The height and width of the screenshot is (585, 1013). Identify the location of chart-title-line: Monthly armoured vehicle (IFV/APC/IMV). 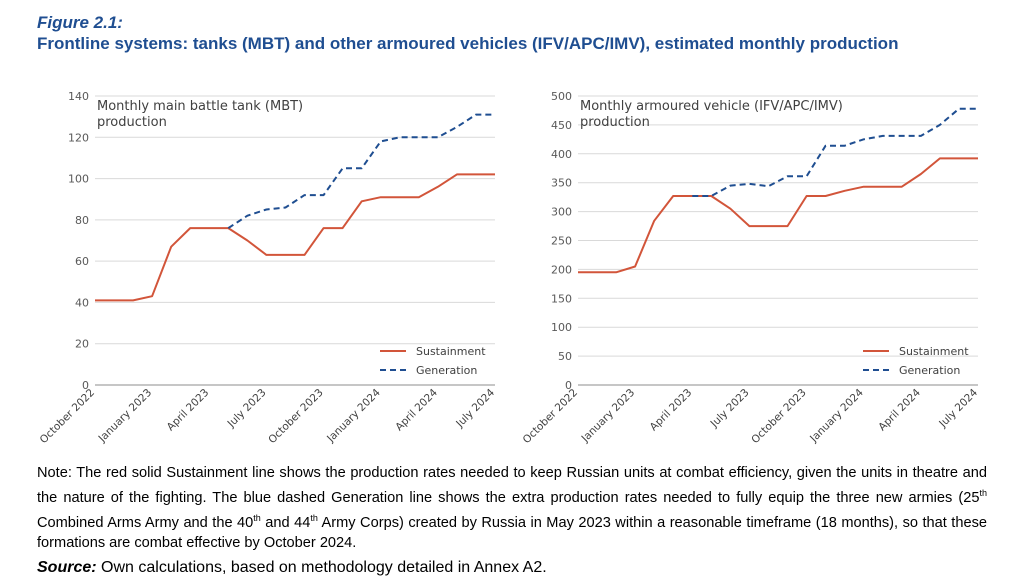
(711, 106).